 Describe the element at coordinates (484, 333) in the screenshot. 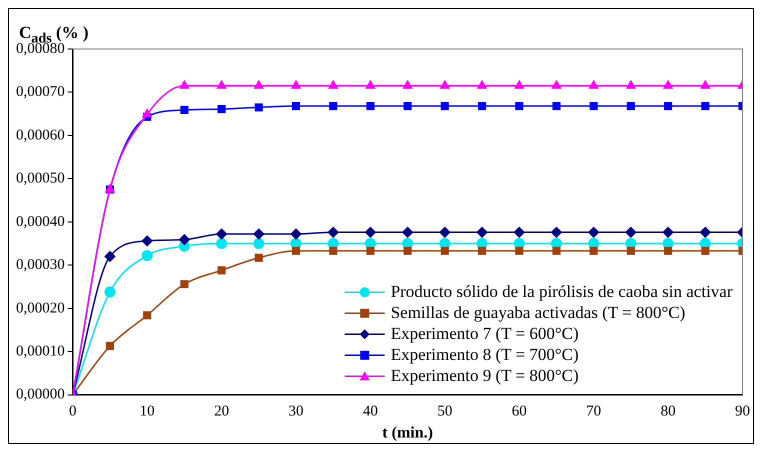

I see `legend-label: Experimento 7 (T = 600°C)` at that location.